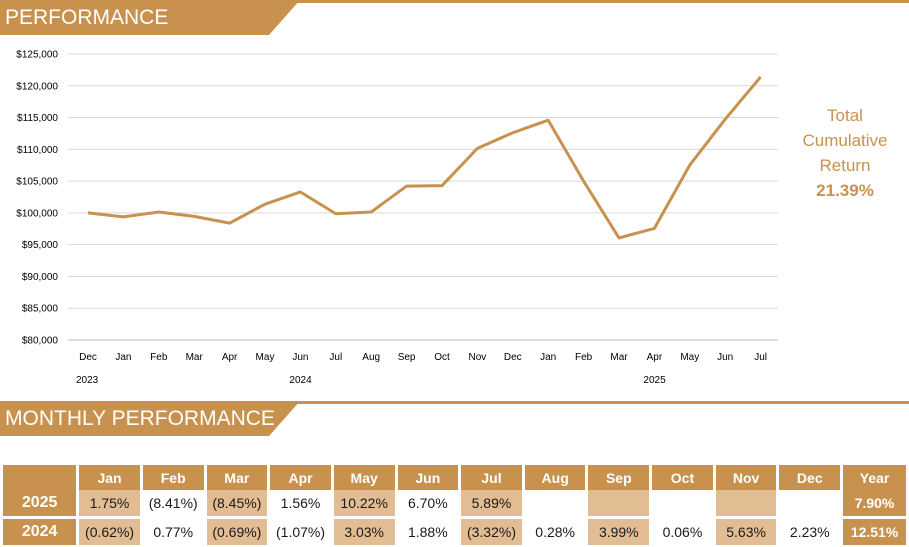 The height and width of the screenshot is (547, 909). Describe the element at coordinates (173, 532) in the screenshot. I see `month-return-cell: 0.77%` at that location.